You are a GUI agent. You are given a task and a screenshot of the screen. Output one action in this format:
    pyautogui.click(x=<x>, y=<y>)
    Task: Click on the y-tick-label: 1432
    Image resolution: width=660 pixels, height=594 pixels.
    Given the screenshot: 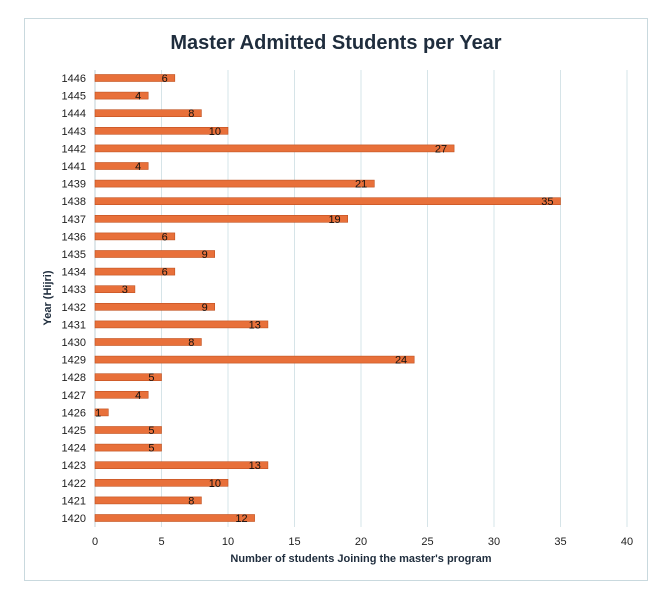 What is the action you would take?
    pyautogui.click(x=74, y=308)
    